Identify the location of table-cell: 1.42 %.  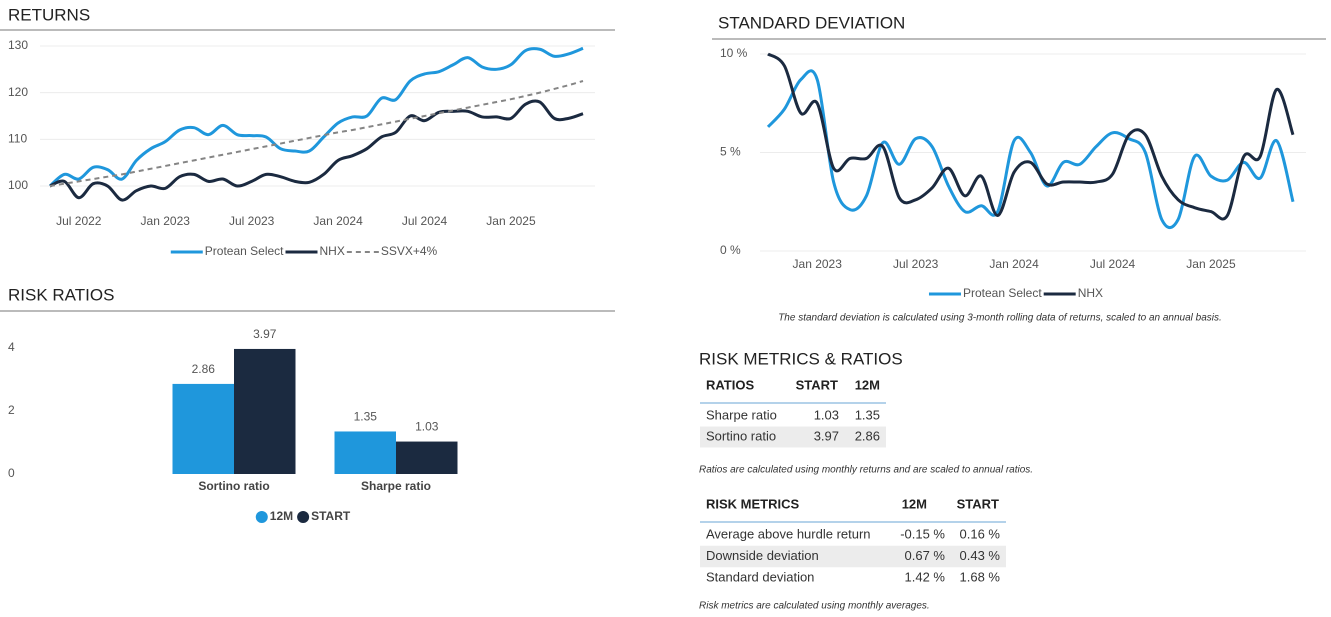
(925, 576).